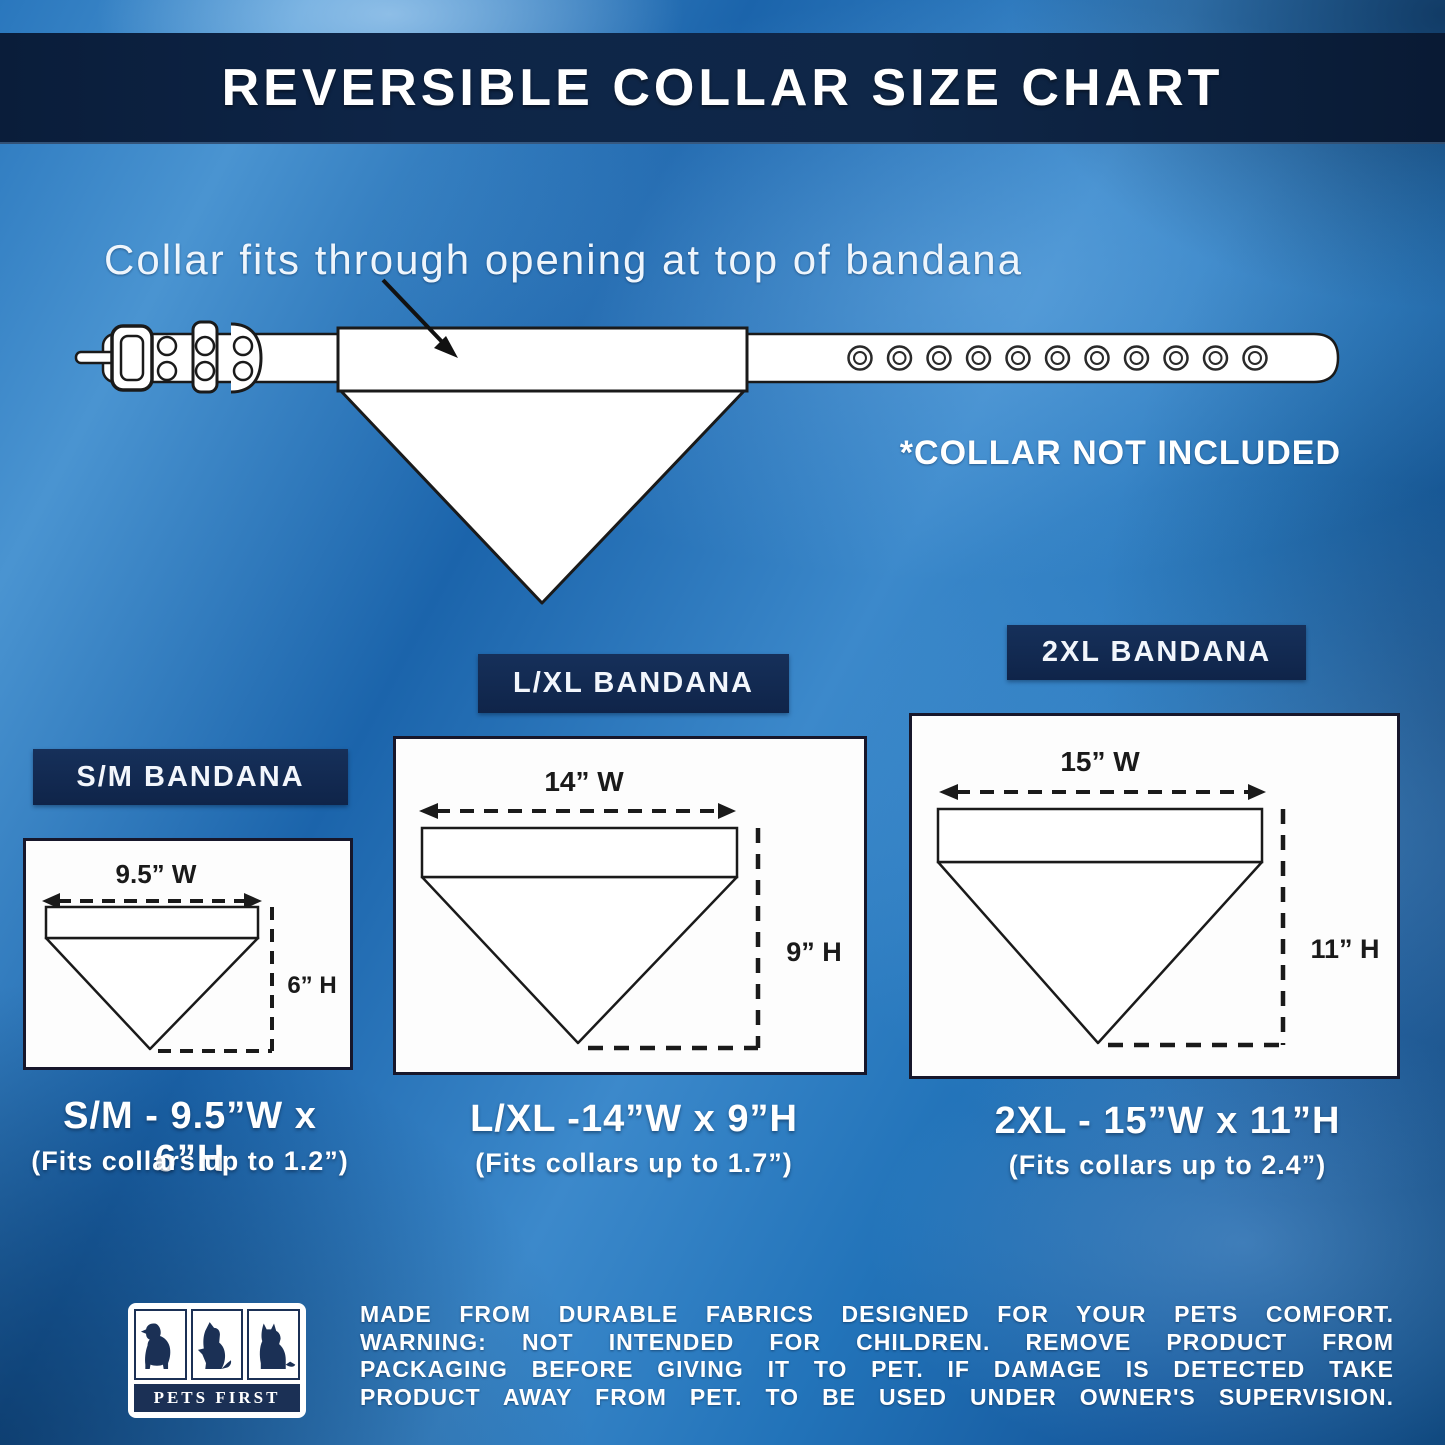 The height and width of the screenshot is (1445, 1445). Describe the element at coordinates (1057, 358) in the screenshot. I see `collar-eyelets` at that location.